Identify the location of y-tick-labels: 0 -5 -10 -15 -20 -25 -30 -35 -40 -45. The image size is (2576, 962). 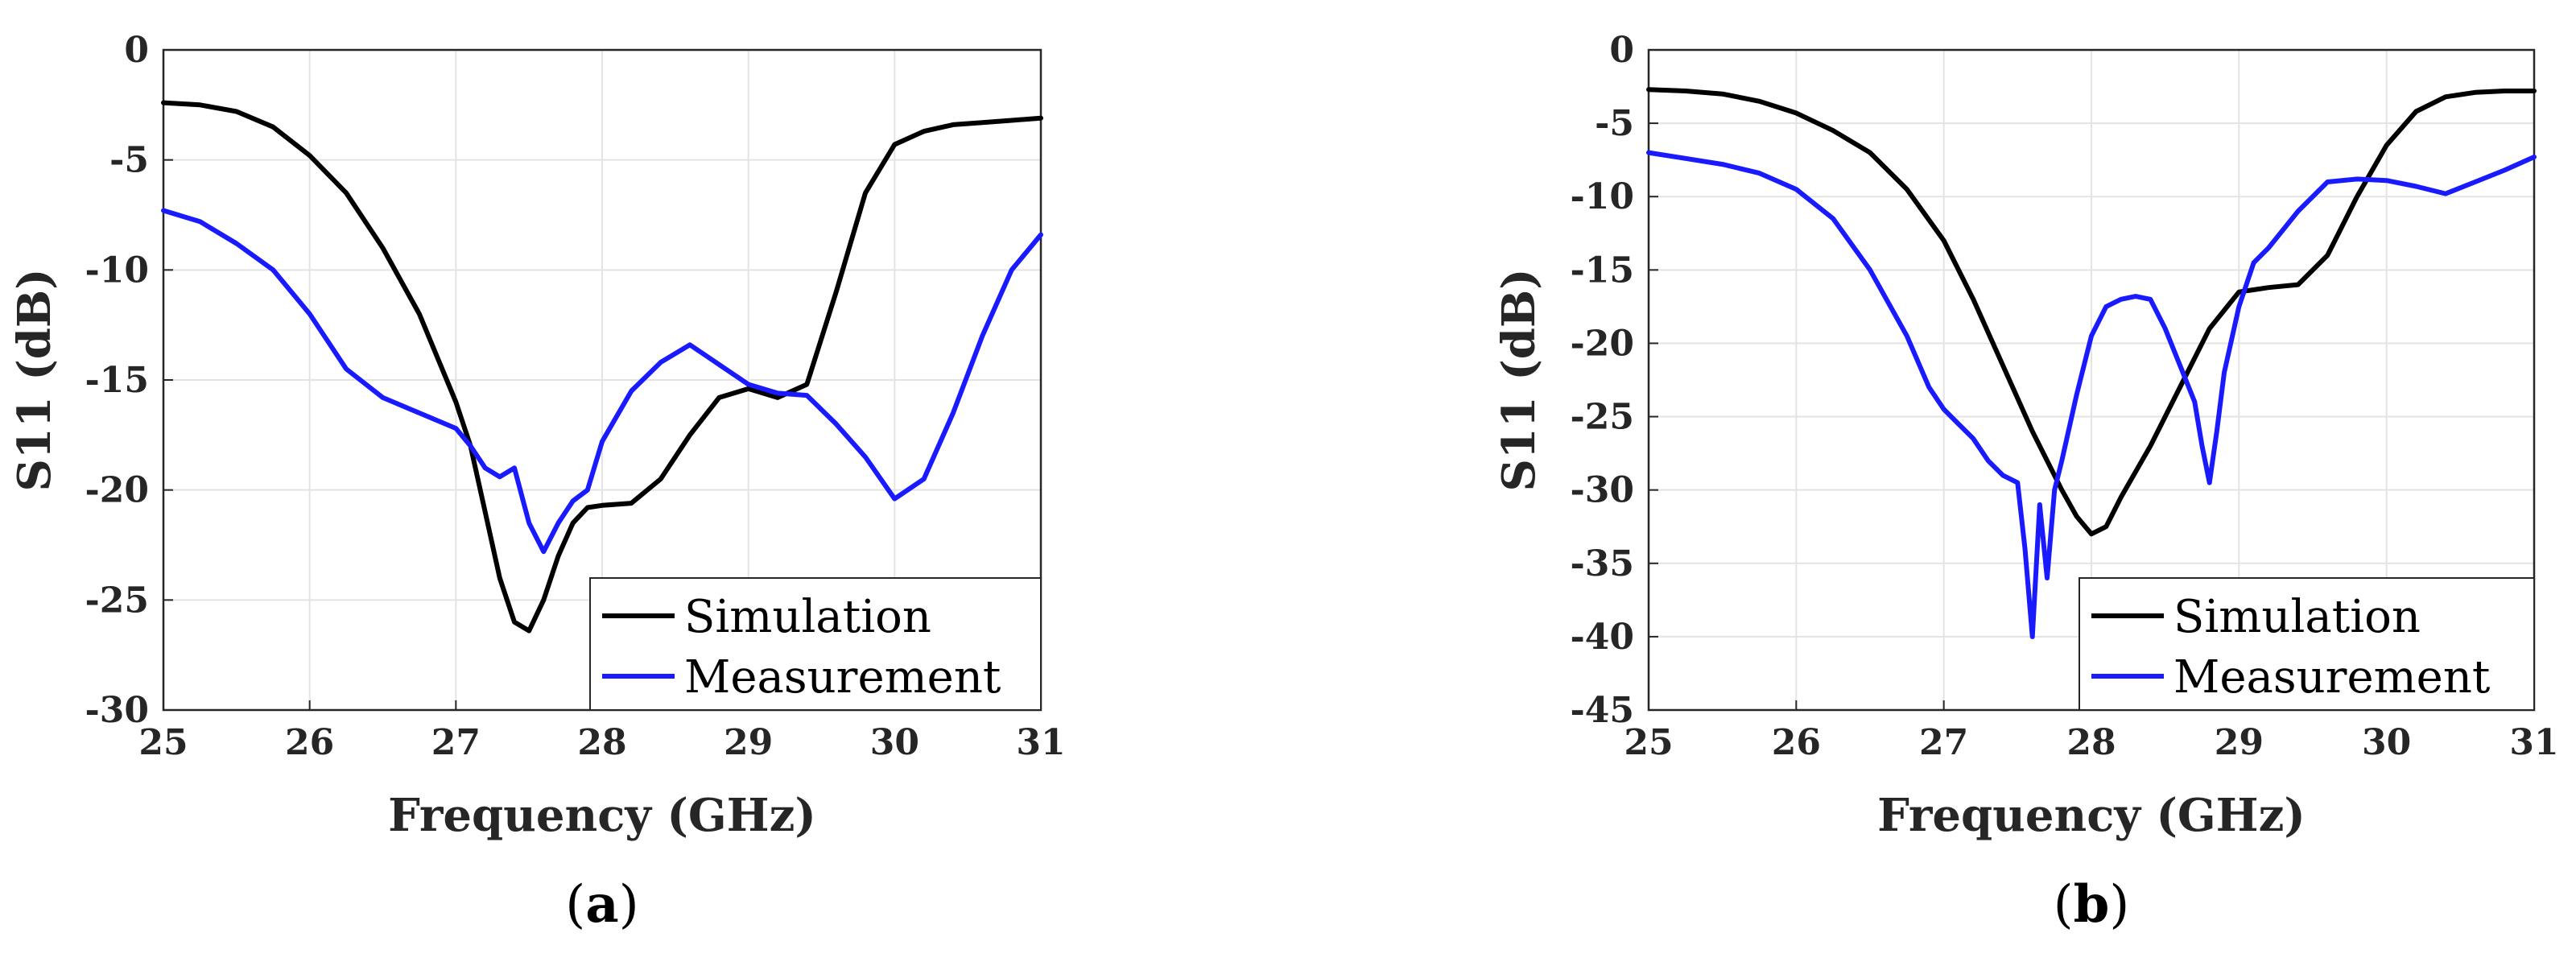
(1614, 380).